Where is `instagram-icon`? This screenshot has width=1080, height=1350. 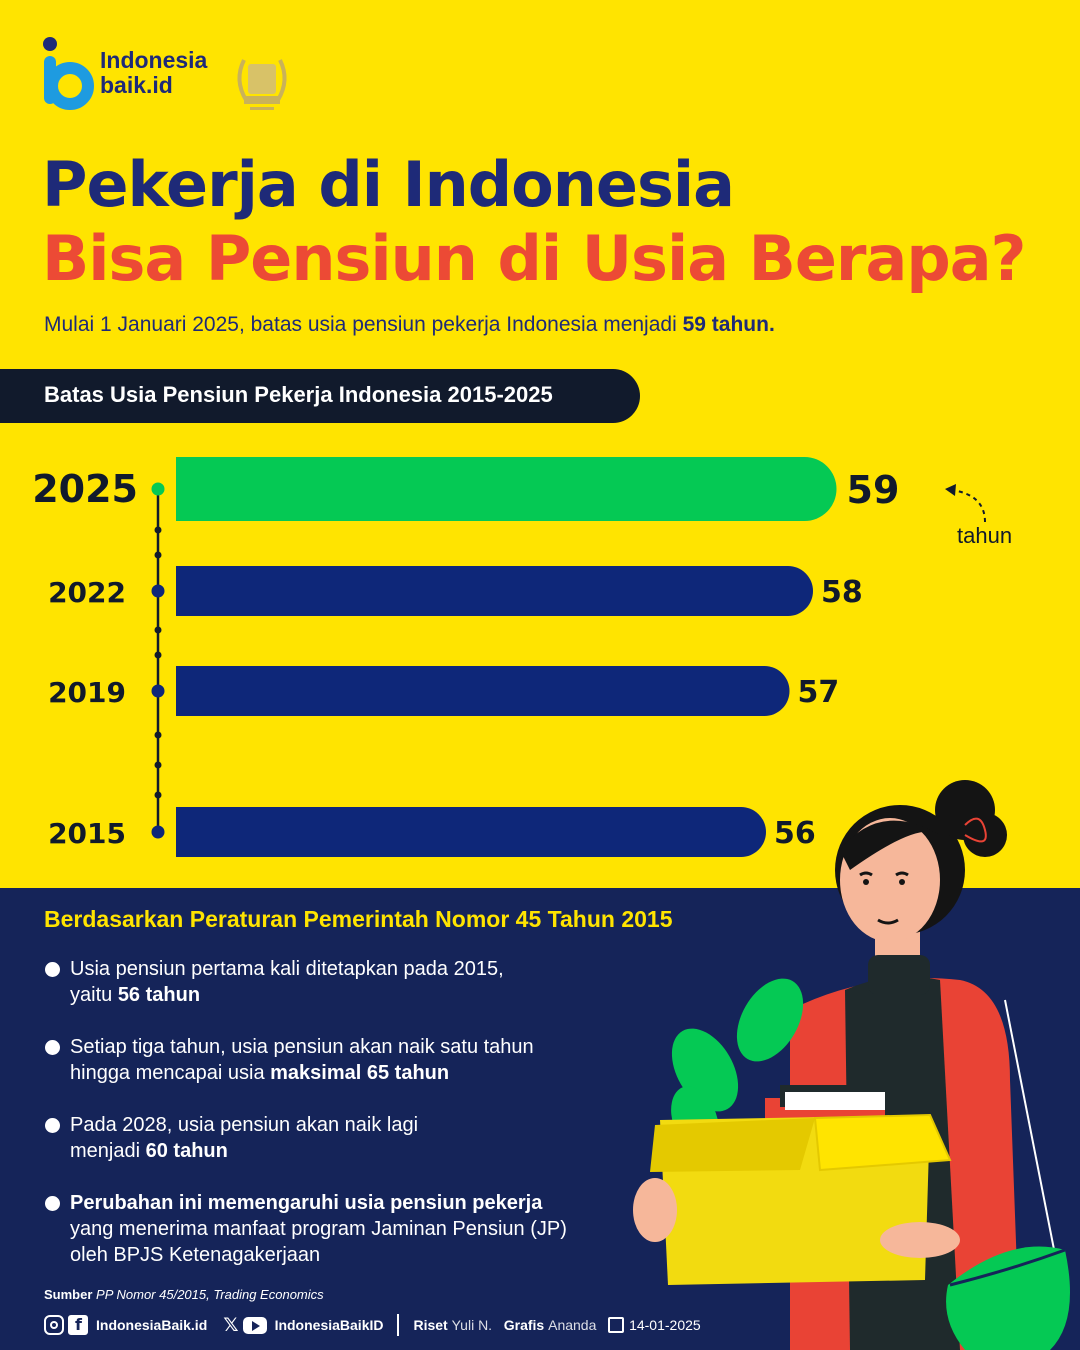 instagram-icon is located at coordinates (54, 1325).